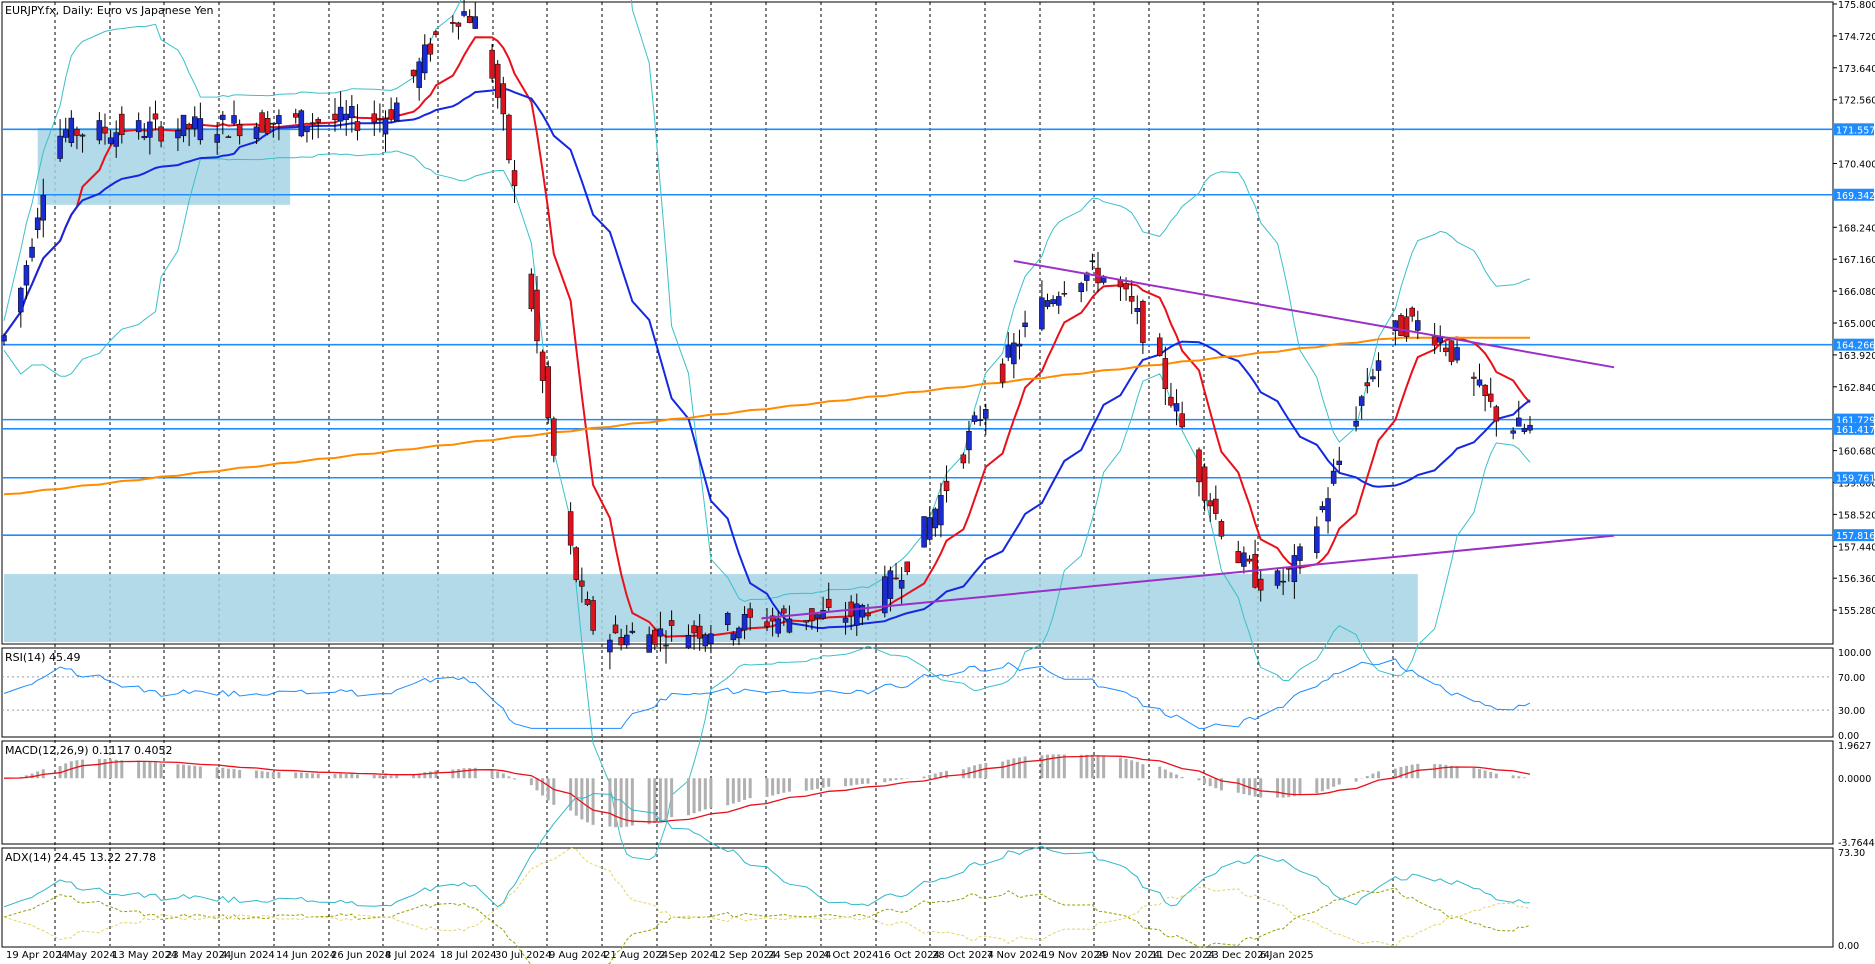 The height and width of the screenshot is (964, 1875). Describe the element at coordinates (1854, 779) in the screenshot. I see `macd-tick-label: 0.0000` at that location.